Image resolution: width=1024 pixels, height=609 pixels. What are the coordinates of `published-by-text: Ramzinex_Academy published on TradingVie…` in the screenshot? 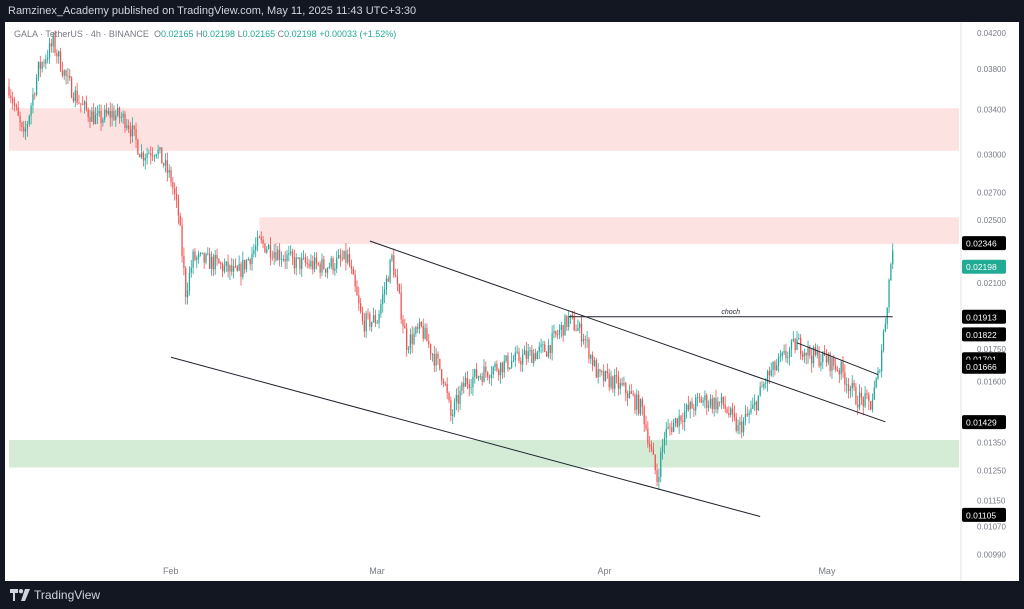 It's located at (212, 11).